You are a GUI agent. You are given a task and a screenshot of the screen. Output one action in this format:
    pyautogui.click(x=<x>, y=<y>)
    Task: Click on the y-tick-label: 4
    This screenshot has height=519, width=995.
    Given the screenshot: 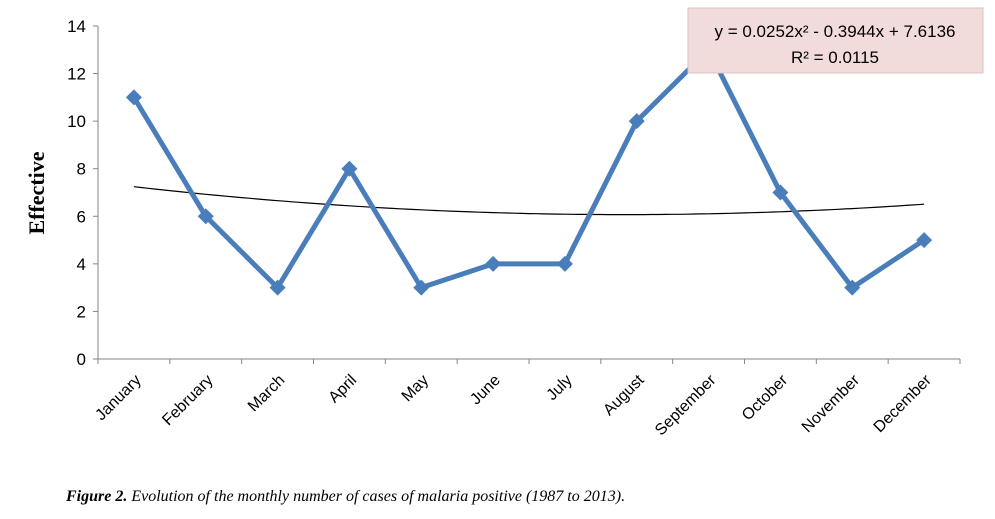 What is the action you would take?
    pyautogui.click(x=81, y=264)
    